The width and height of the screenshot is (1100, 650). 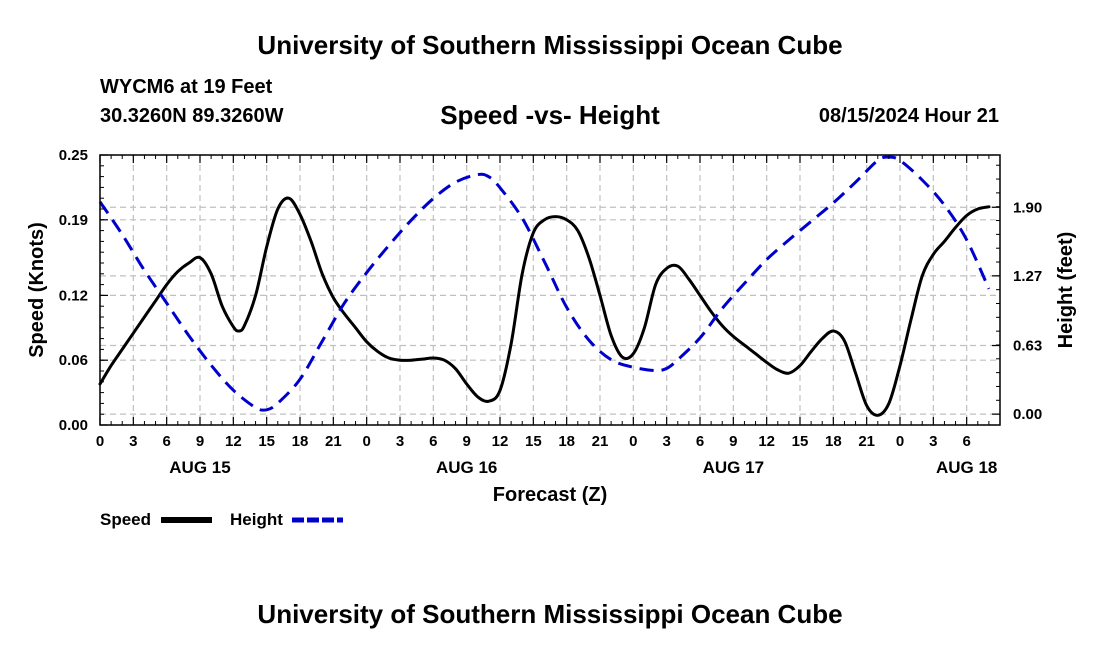 I want to click on y-left-tick-label: 0.06, so click(x=73, y=360).